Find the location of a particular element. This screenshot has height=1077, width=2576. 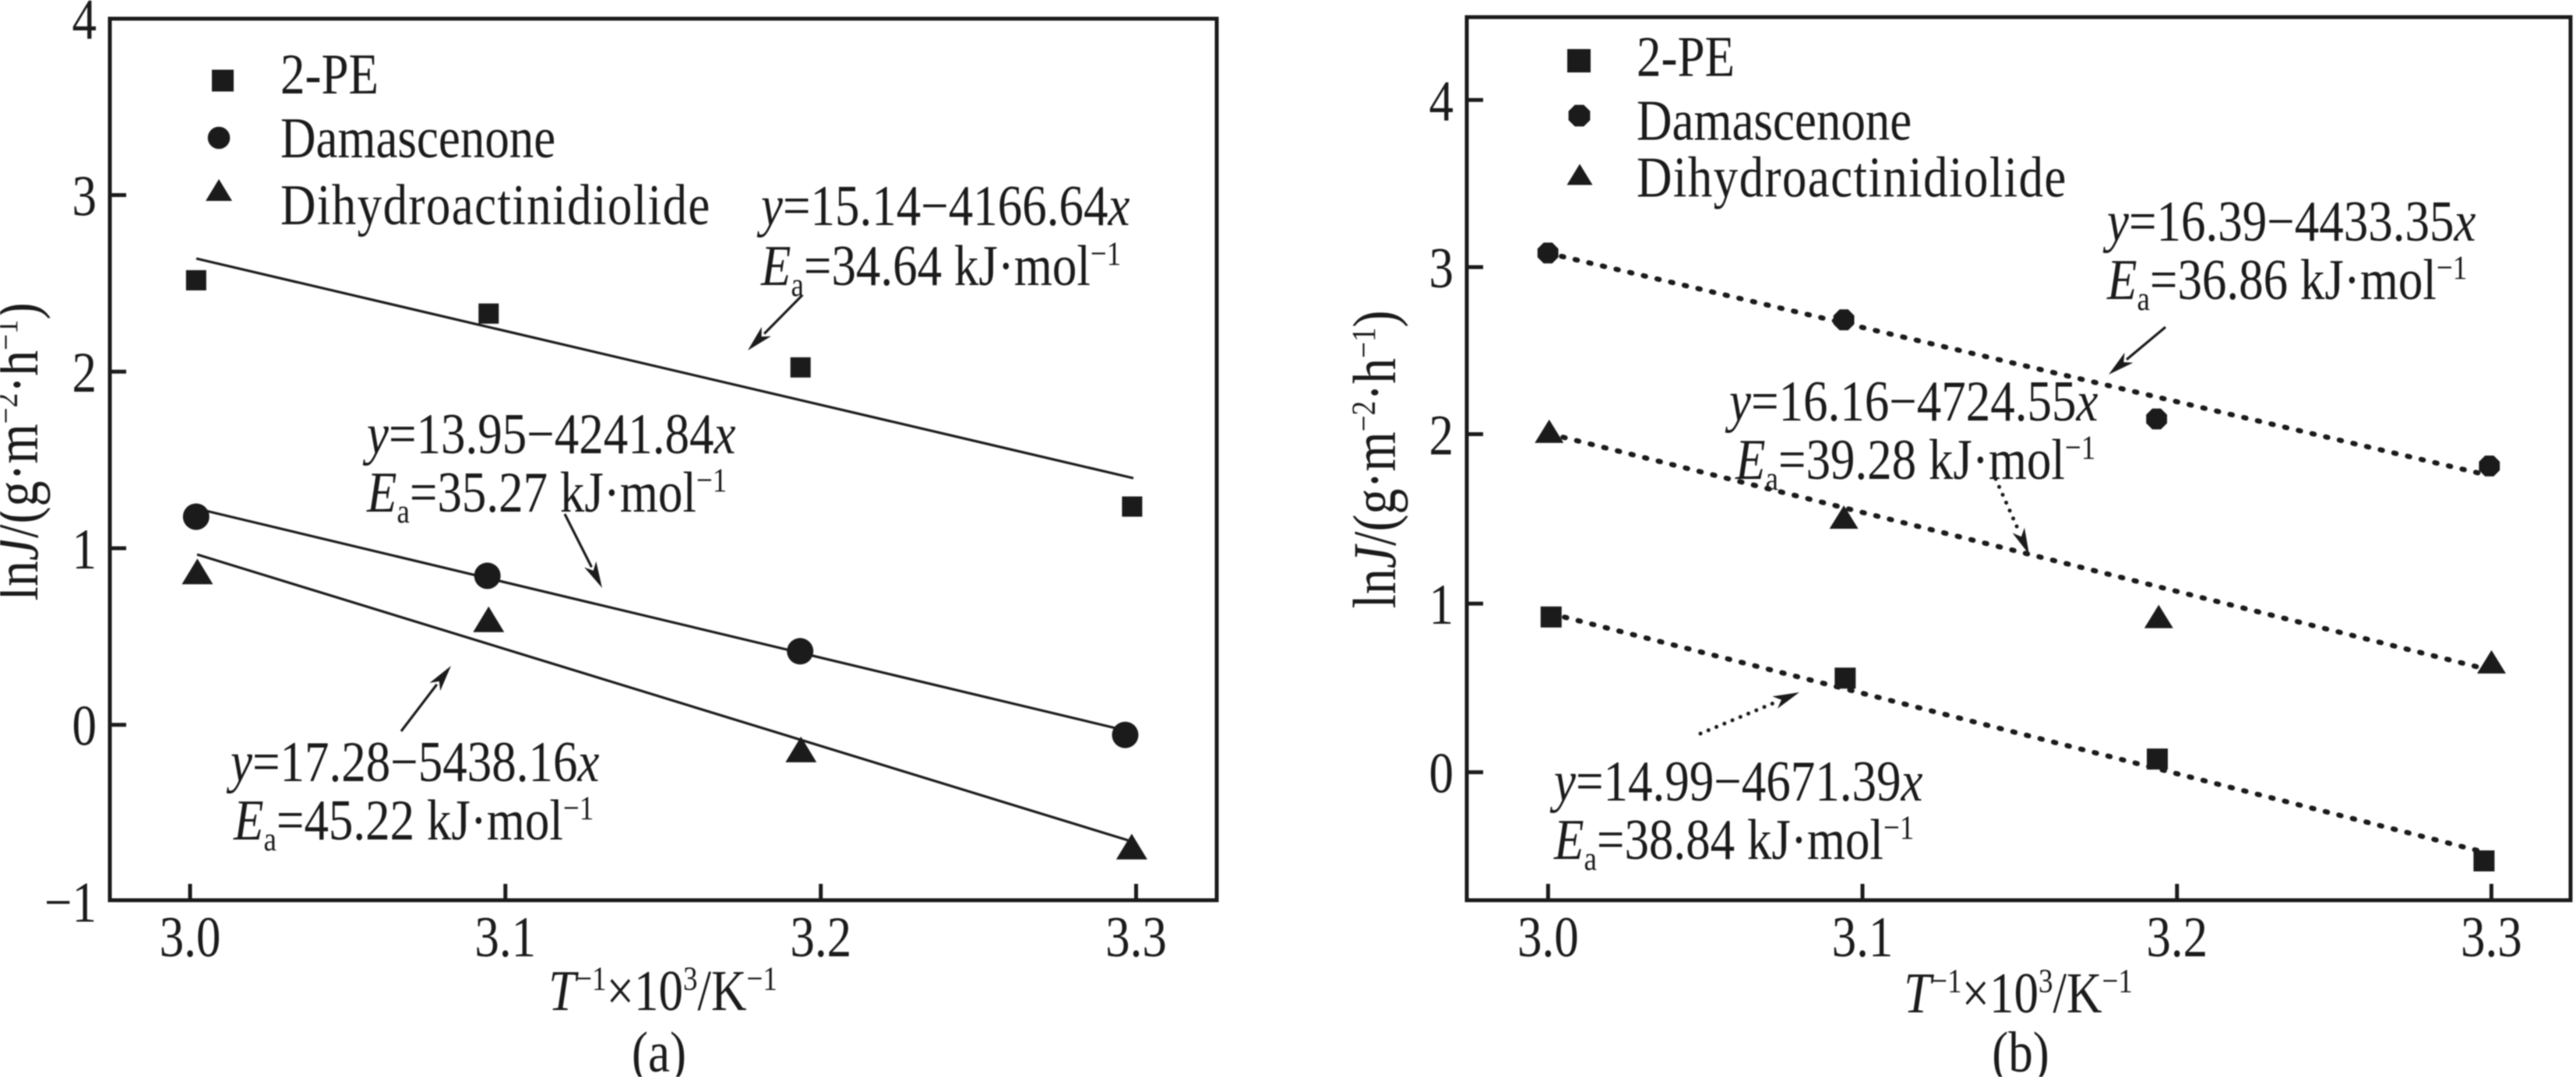

svg-text: y=13.95−4241.84x is located at coordinates (549, 434).